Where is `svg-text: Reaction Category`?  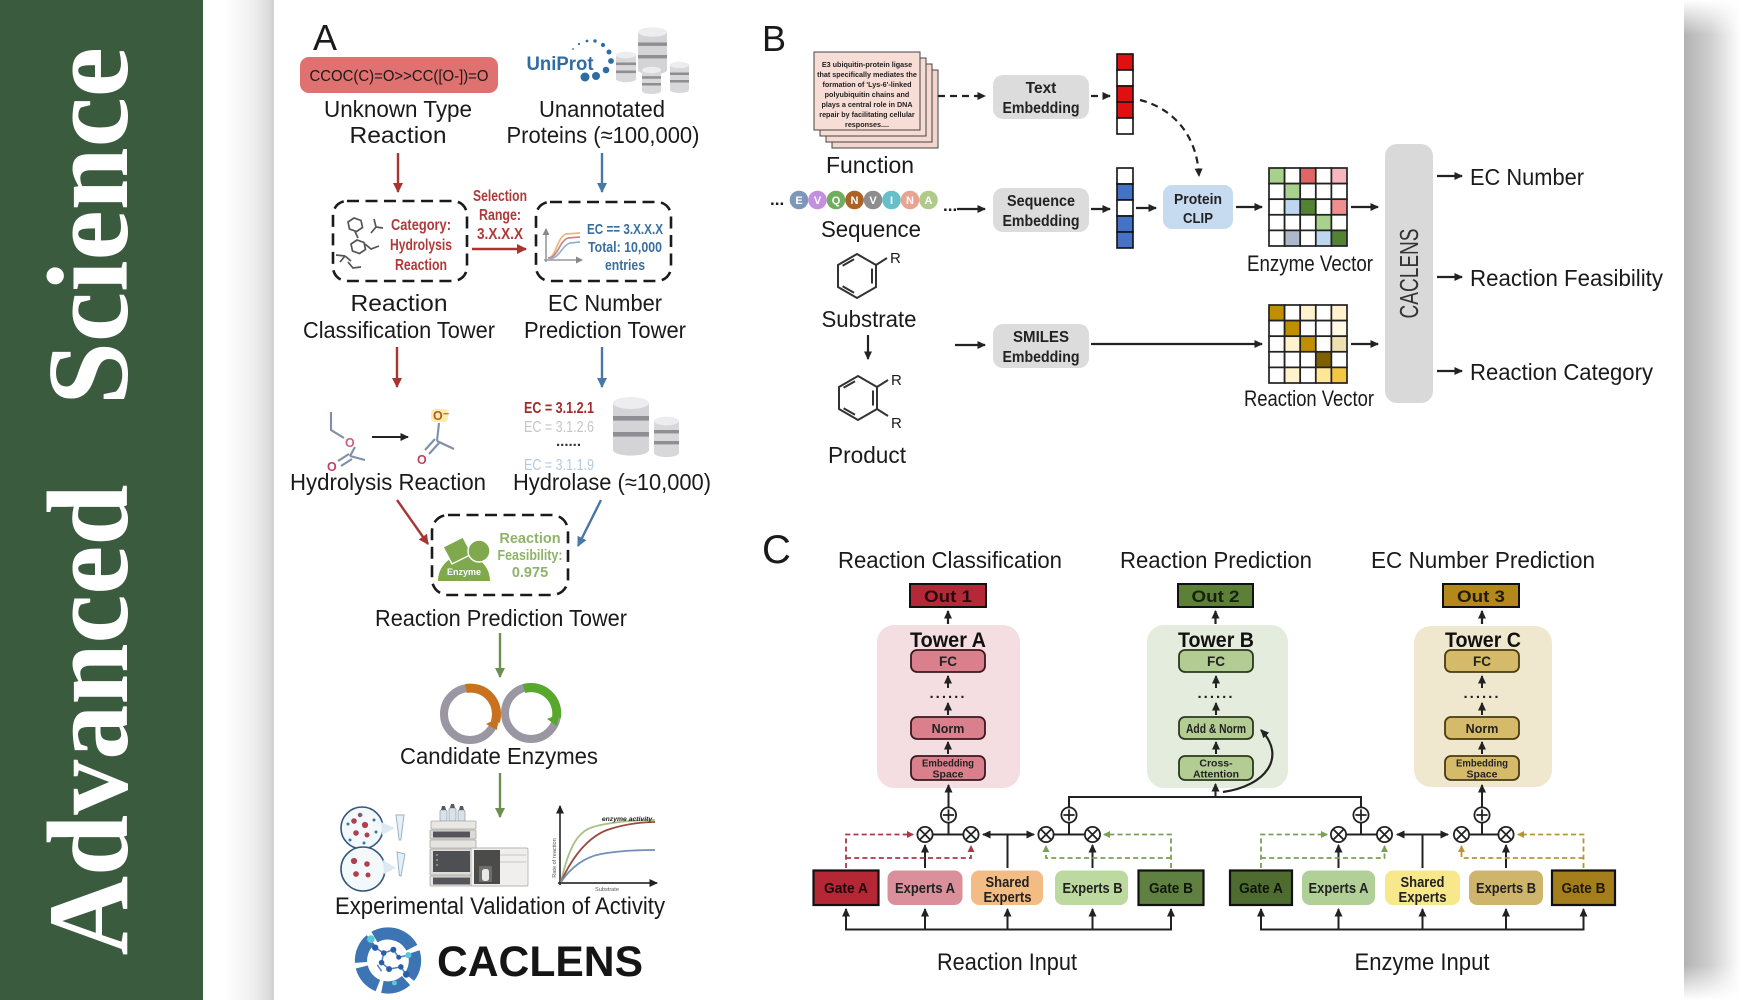
svg-text: Reaction Category is located at coordinates (1561, 372).